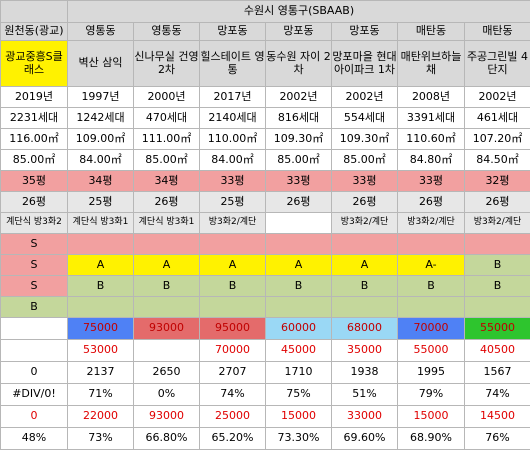 The width and height of the screenshot is (530, 451). What do you see at coordinates (431, 416) in the screenshot?
I see `gap-cell: 15000` at bounding box center [431, 416].